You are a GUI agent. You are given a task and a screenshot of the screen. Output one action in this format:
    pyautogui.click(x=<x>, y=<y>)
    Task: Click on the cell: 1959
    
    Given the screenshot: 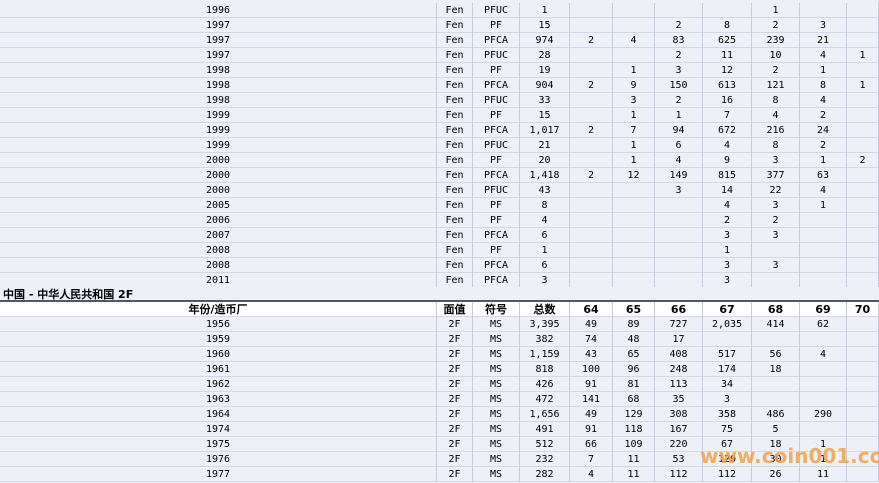 What is the action you would take?
    pyautogui.click(x=218, y=339)
    